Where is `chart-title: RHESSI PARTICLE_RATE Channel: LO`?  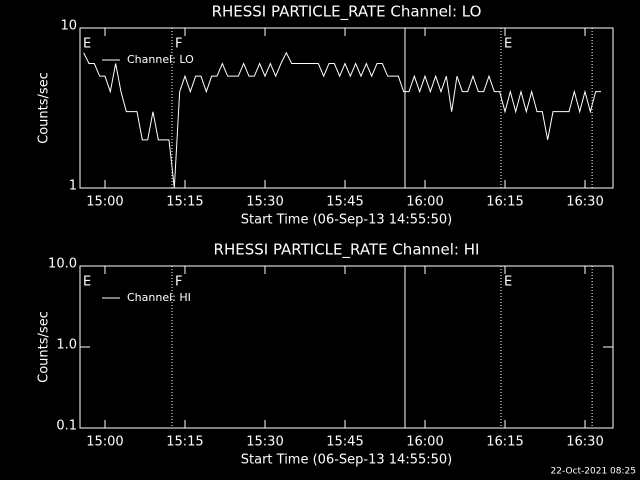
chart-title: RHESSI PARTICLE_RATE Channel: LO is located at coordinates (347, 12).